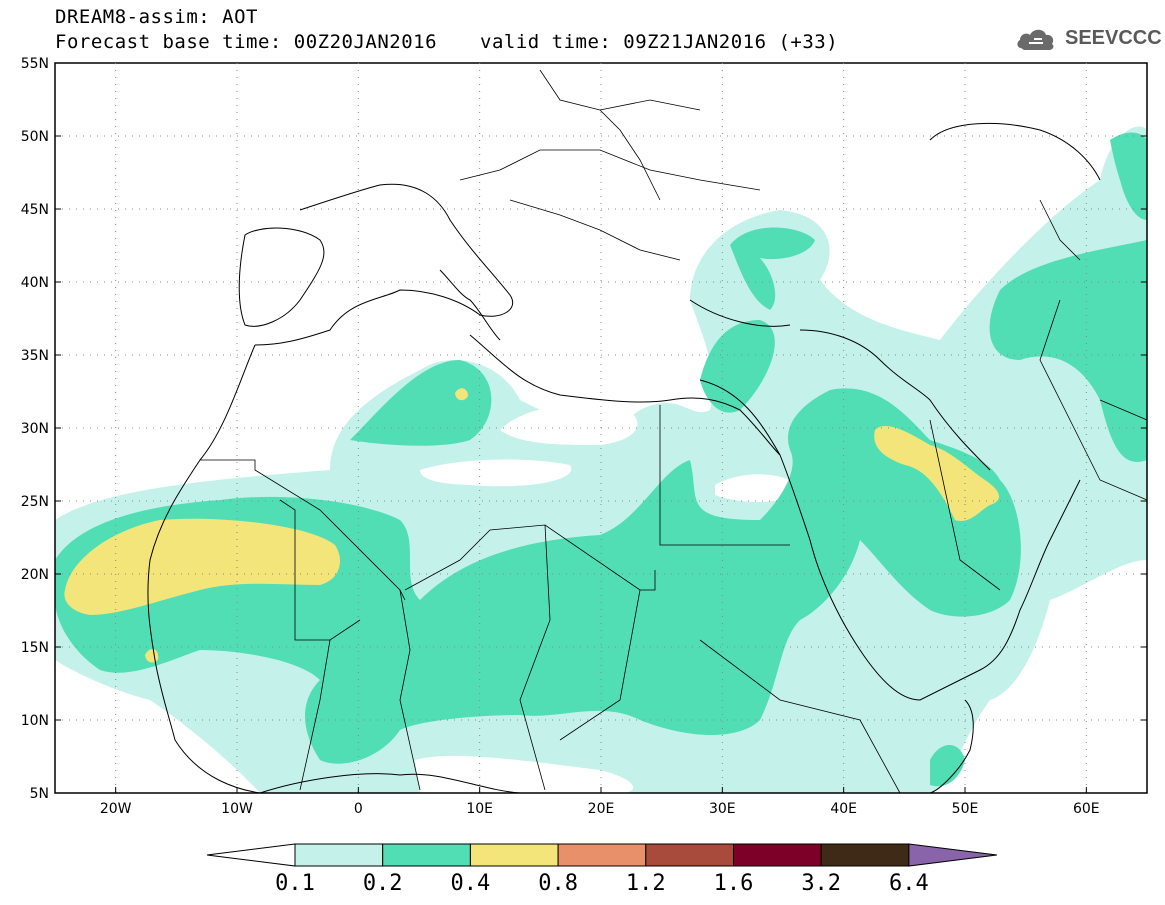 This screenshot has width=1165, height=905. I want to click on valid-time: valid time: 09Z21JAN2016 (+33), so click(659, 42).